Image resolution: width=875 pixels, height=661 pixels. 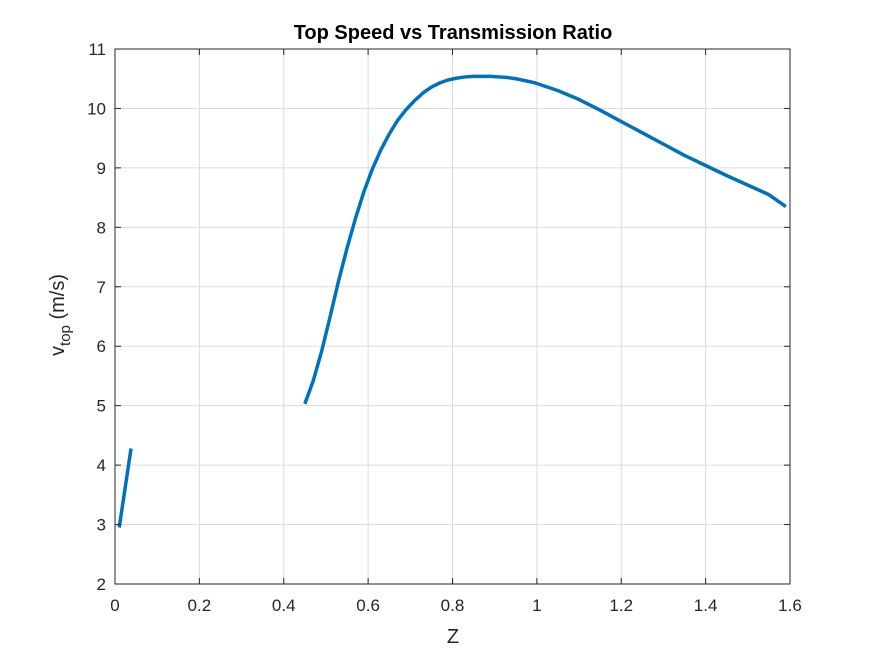 What do you see at coordinates (706, 605) in the screenshot?
I see `x-tick-label: 1.4` at bounding box center [706, 605].